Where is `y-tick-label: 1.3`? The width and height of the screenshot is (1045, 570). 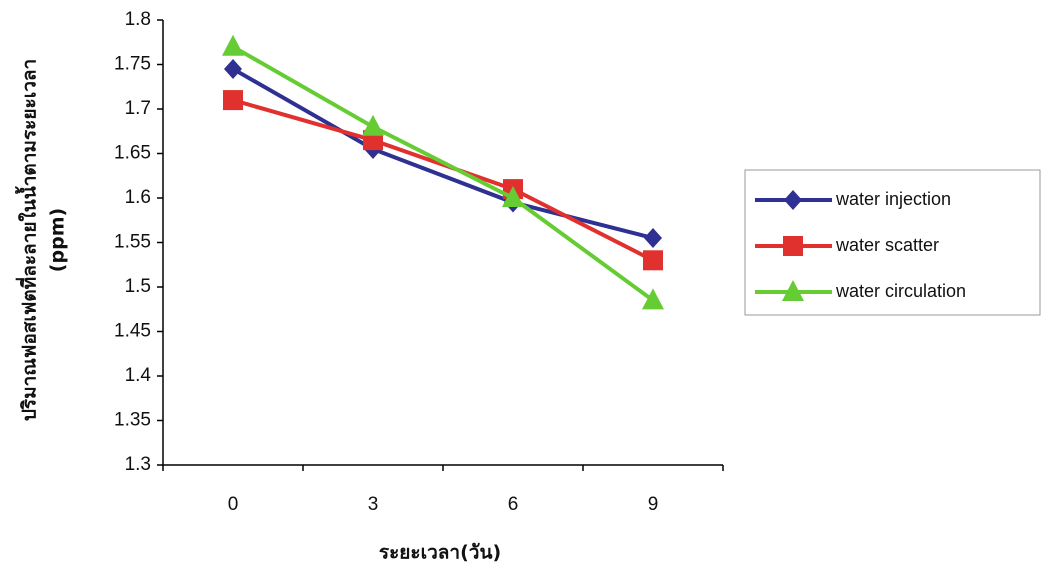 y-tick-label: 1.3 is located at coordinates (138, 464).